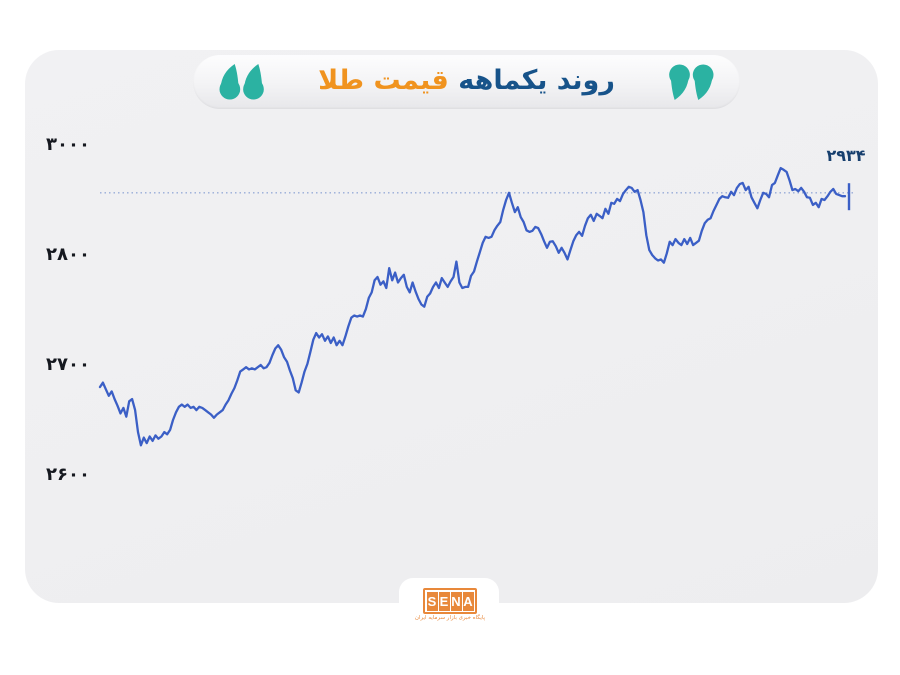  I want to click on opening-quote-icon, so click(241, 82).